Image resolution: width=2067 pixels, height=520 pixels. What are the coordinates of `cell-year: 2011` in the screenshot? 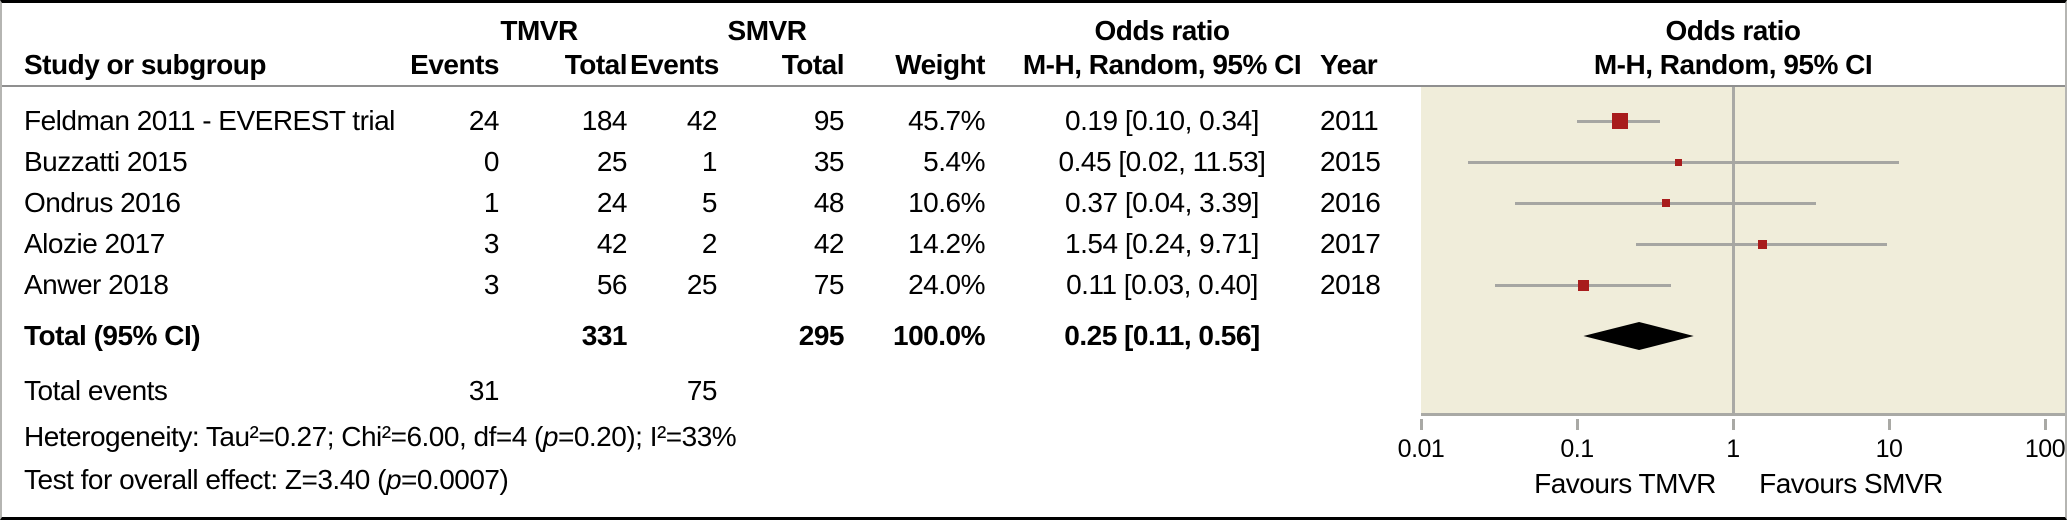 It's located at (1349, 120).